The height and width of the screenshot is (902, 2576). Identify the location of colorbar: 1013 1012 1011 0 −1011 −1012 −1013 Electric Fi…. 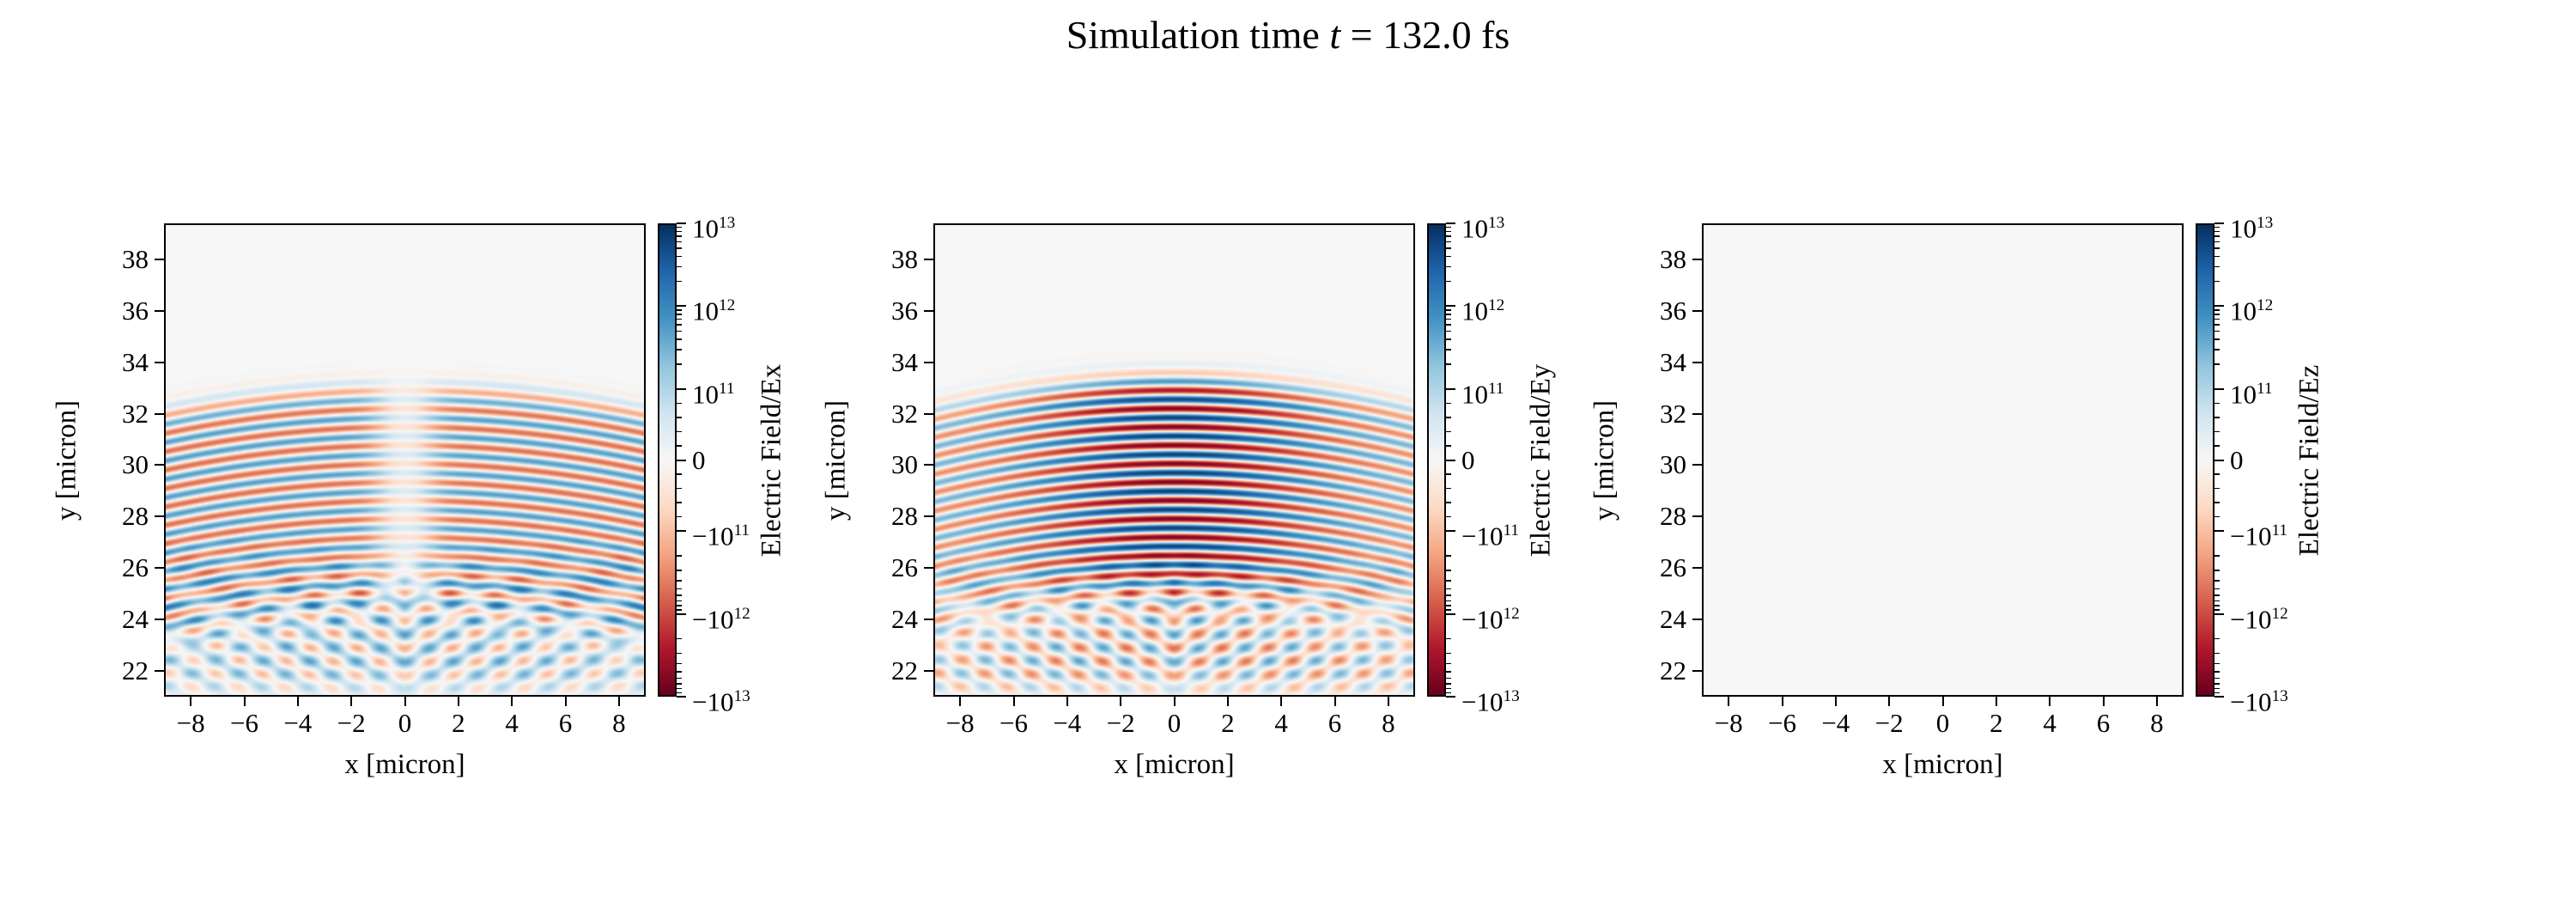
(722, 465).